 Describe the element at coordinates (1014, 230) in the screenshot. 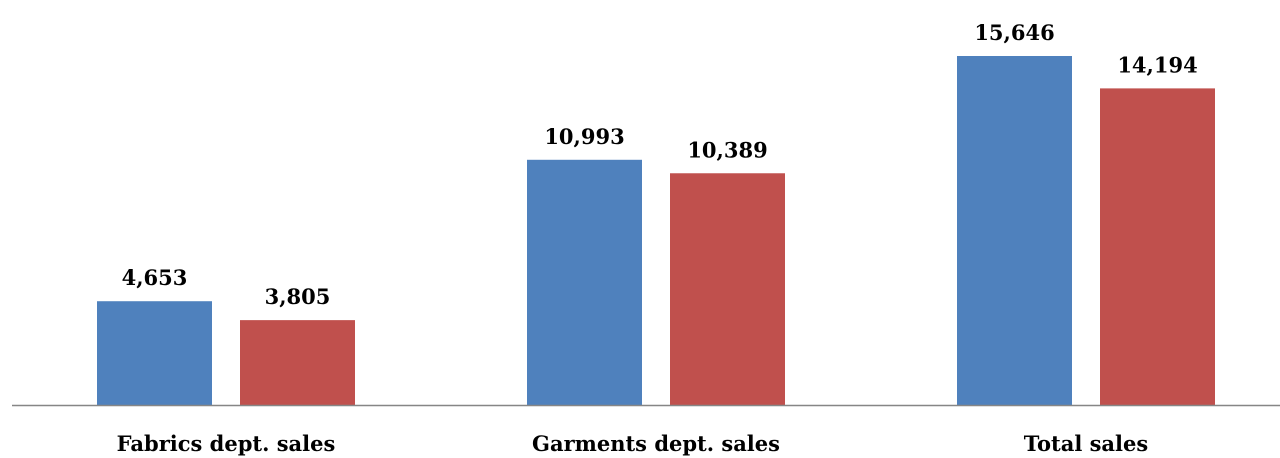

I see `bar-s0-c2` at that location.